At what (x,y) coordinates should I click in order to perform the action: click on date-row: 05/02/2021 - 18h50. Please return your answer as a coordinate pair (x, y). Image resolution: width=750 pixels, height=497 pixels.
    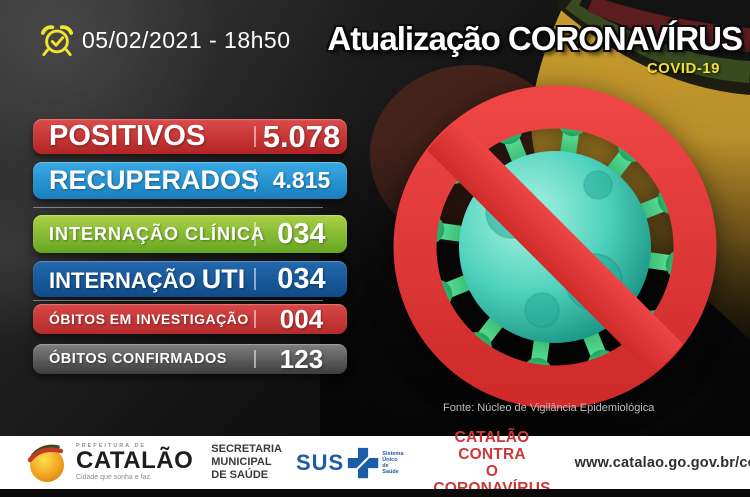
    Looking at the image, I should click on (165, 40).